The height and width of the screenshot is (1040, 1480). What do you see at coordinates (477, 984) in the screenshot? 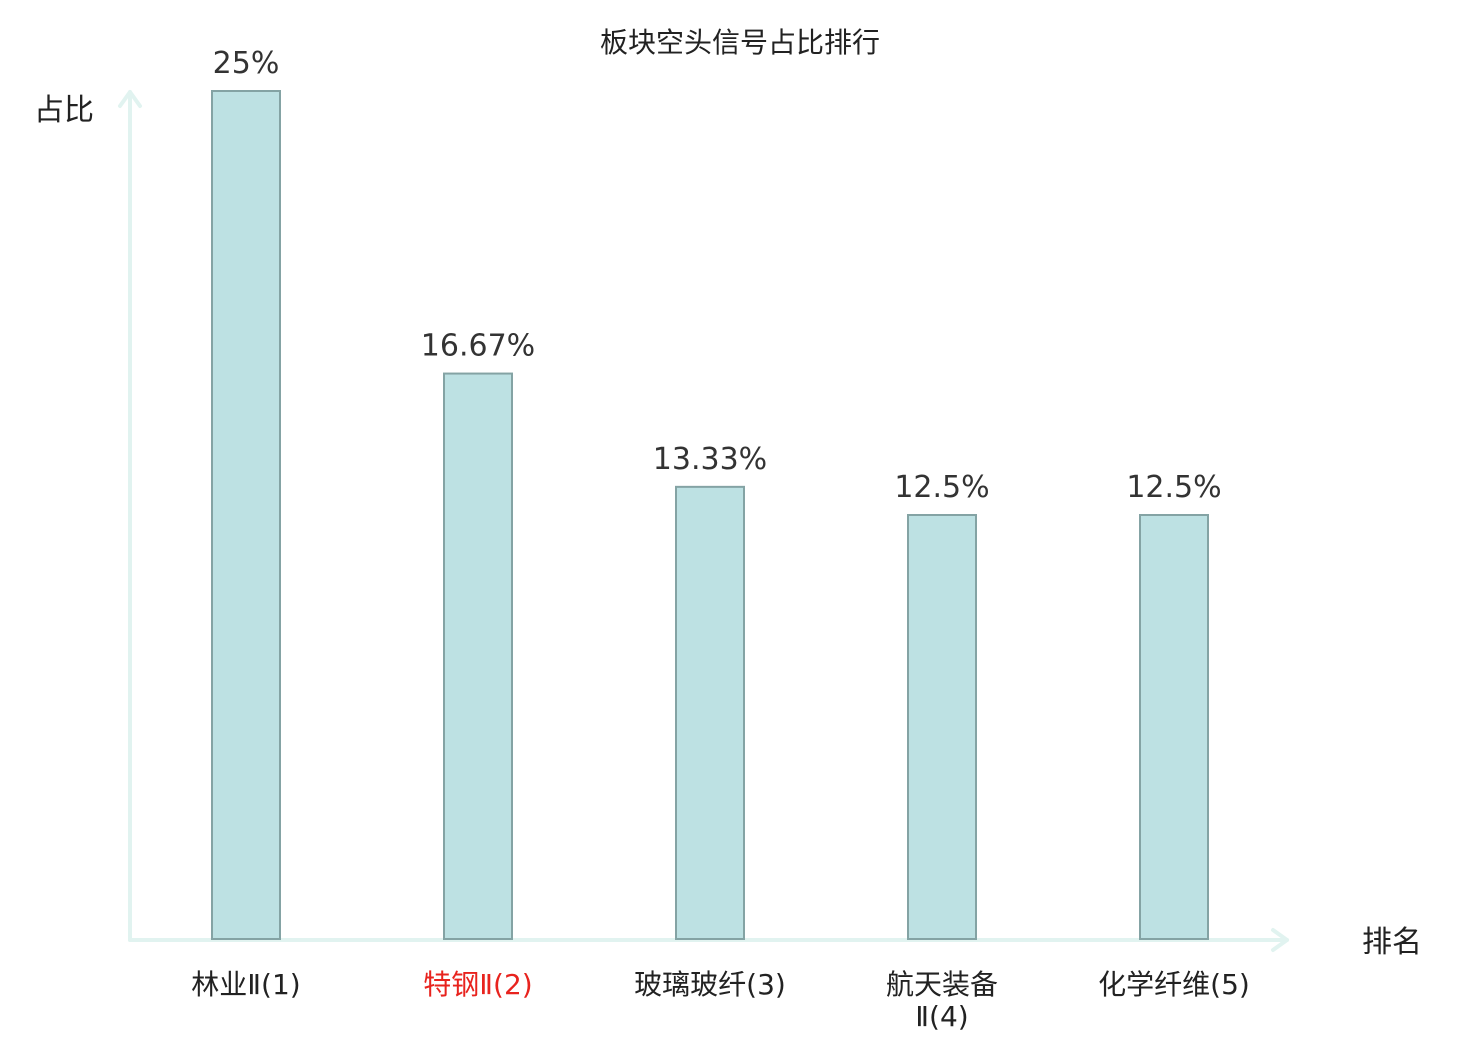
I see `category-label-2: 特钢Ⅱ(2)` at bounding box center [477, 984].